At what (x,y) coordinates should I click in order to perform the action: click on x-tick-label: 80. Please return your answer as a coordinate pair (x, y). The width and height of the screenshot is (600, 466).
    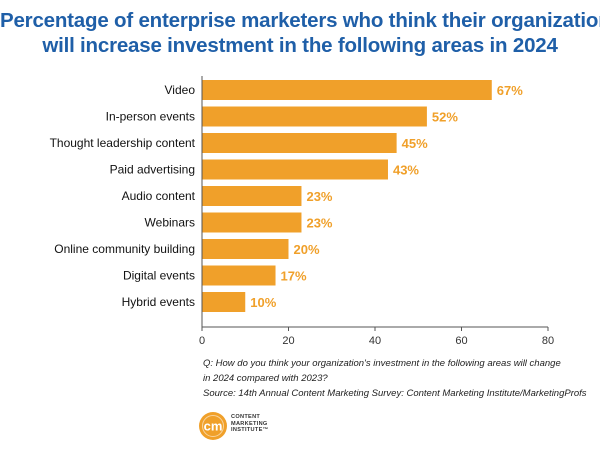
    Looking at the image, I should click on (548, 341).